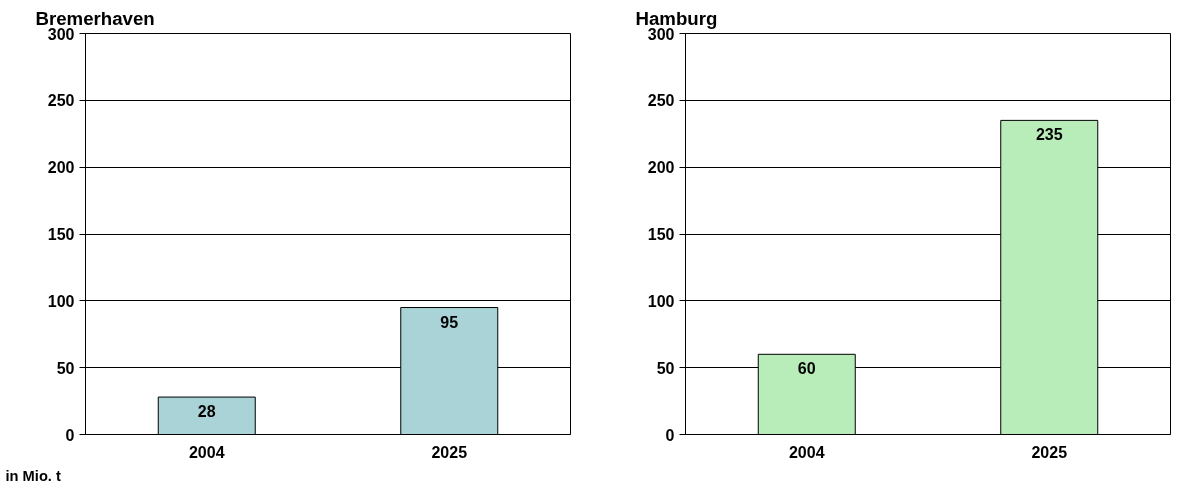 This screenshot has height=490, width=1202. Describe the element at coordinates (1049, 135) in the screenshot. I see `data-label: 235` at that location.